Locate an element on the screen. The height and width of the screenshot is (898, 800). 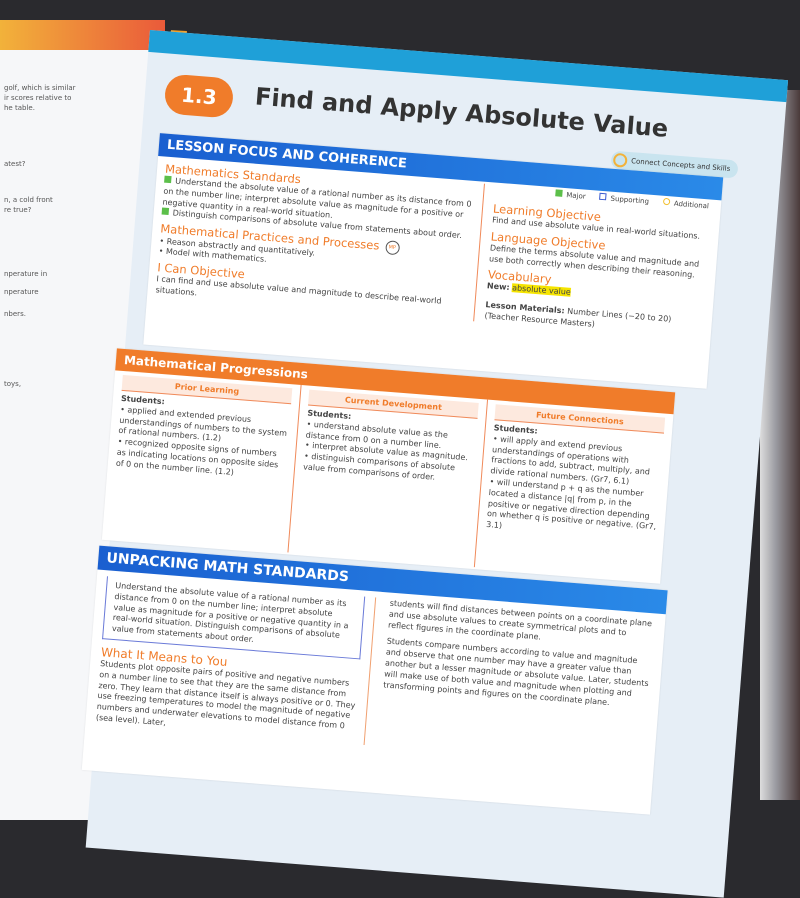
top-band is located at coordinates (468, 66).